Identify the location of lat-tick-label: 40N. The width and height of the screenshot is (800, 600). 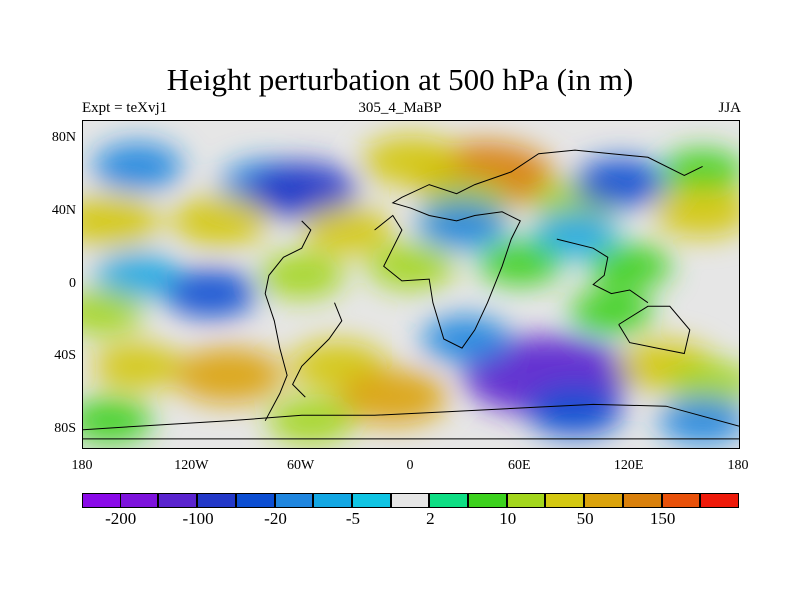
(63, 210).